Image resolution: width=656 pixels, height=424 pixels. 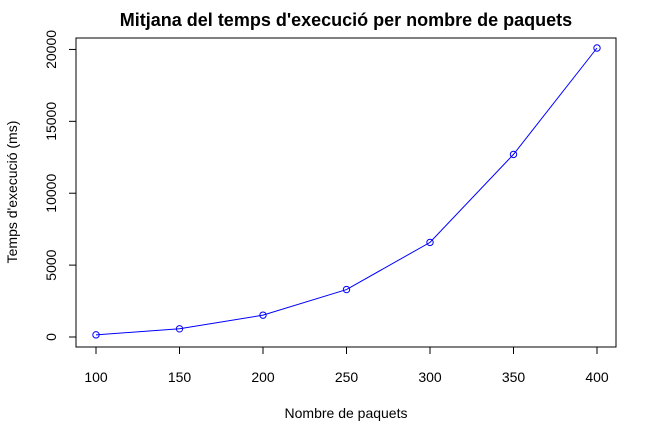 What do you see at coordinates (263, 377) in the screenshot?
I see `x-tick-label: 200` at bounding box center [263, 377].